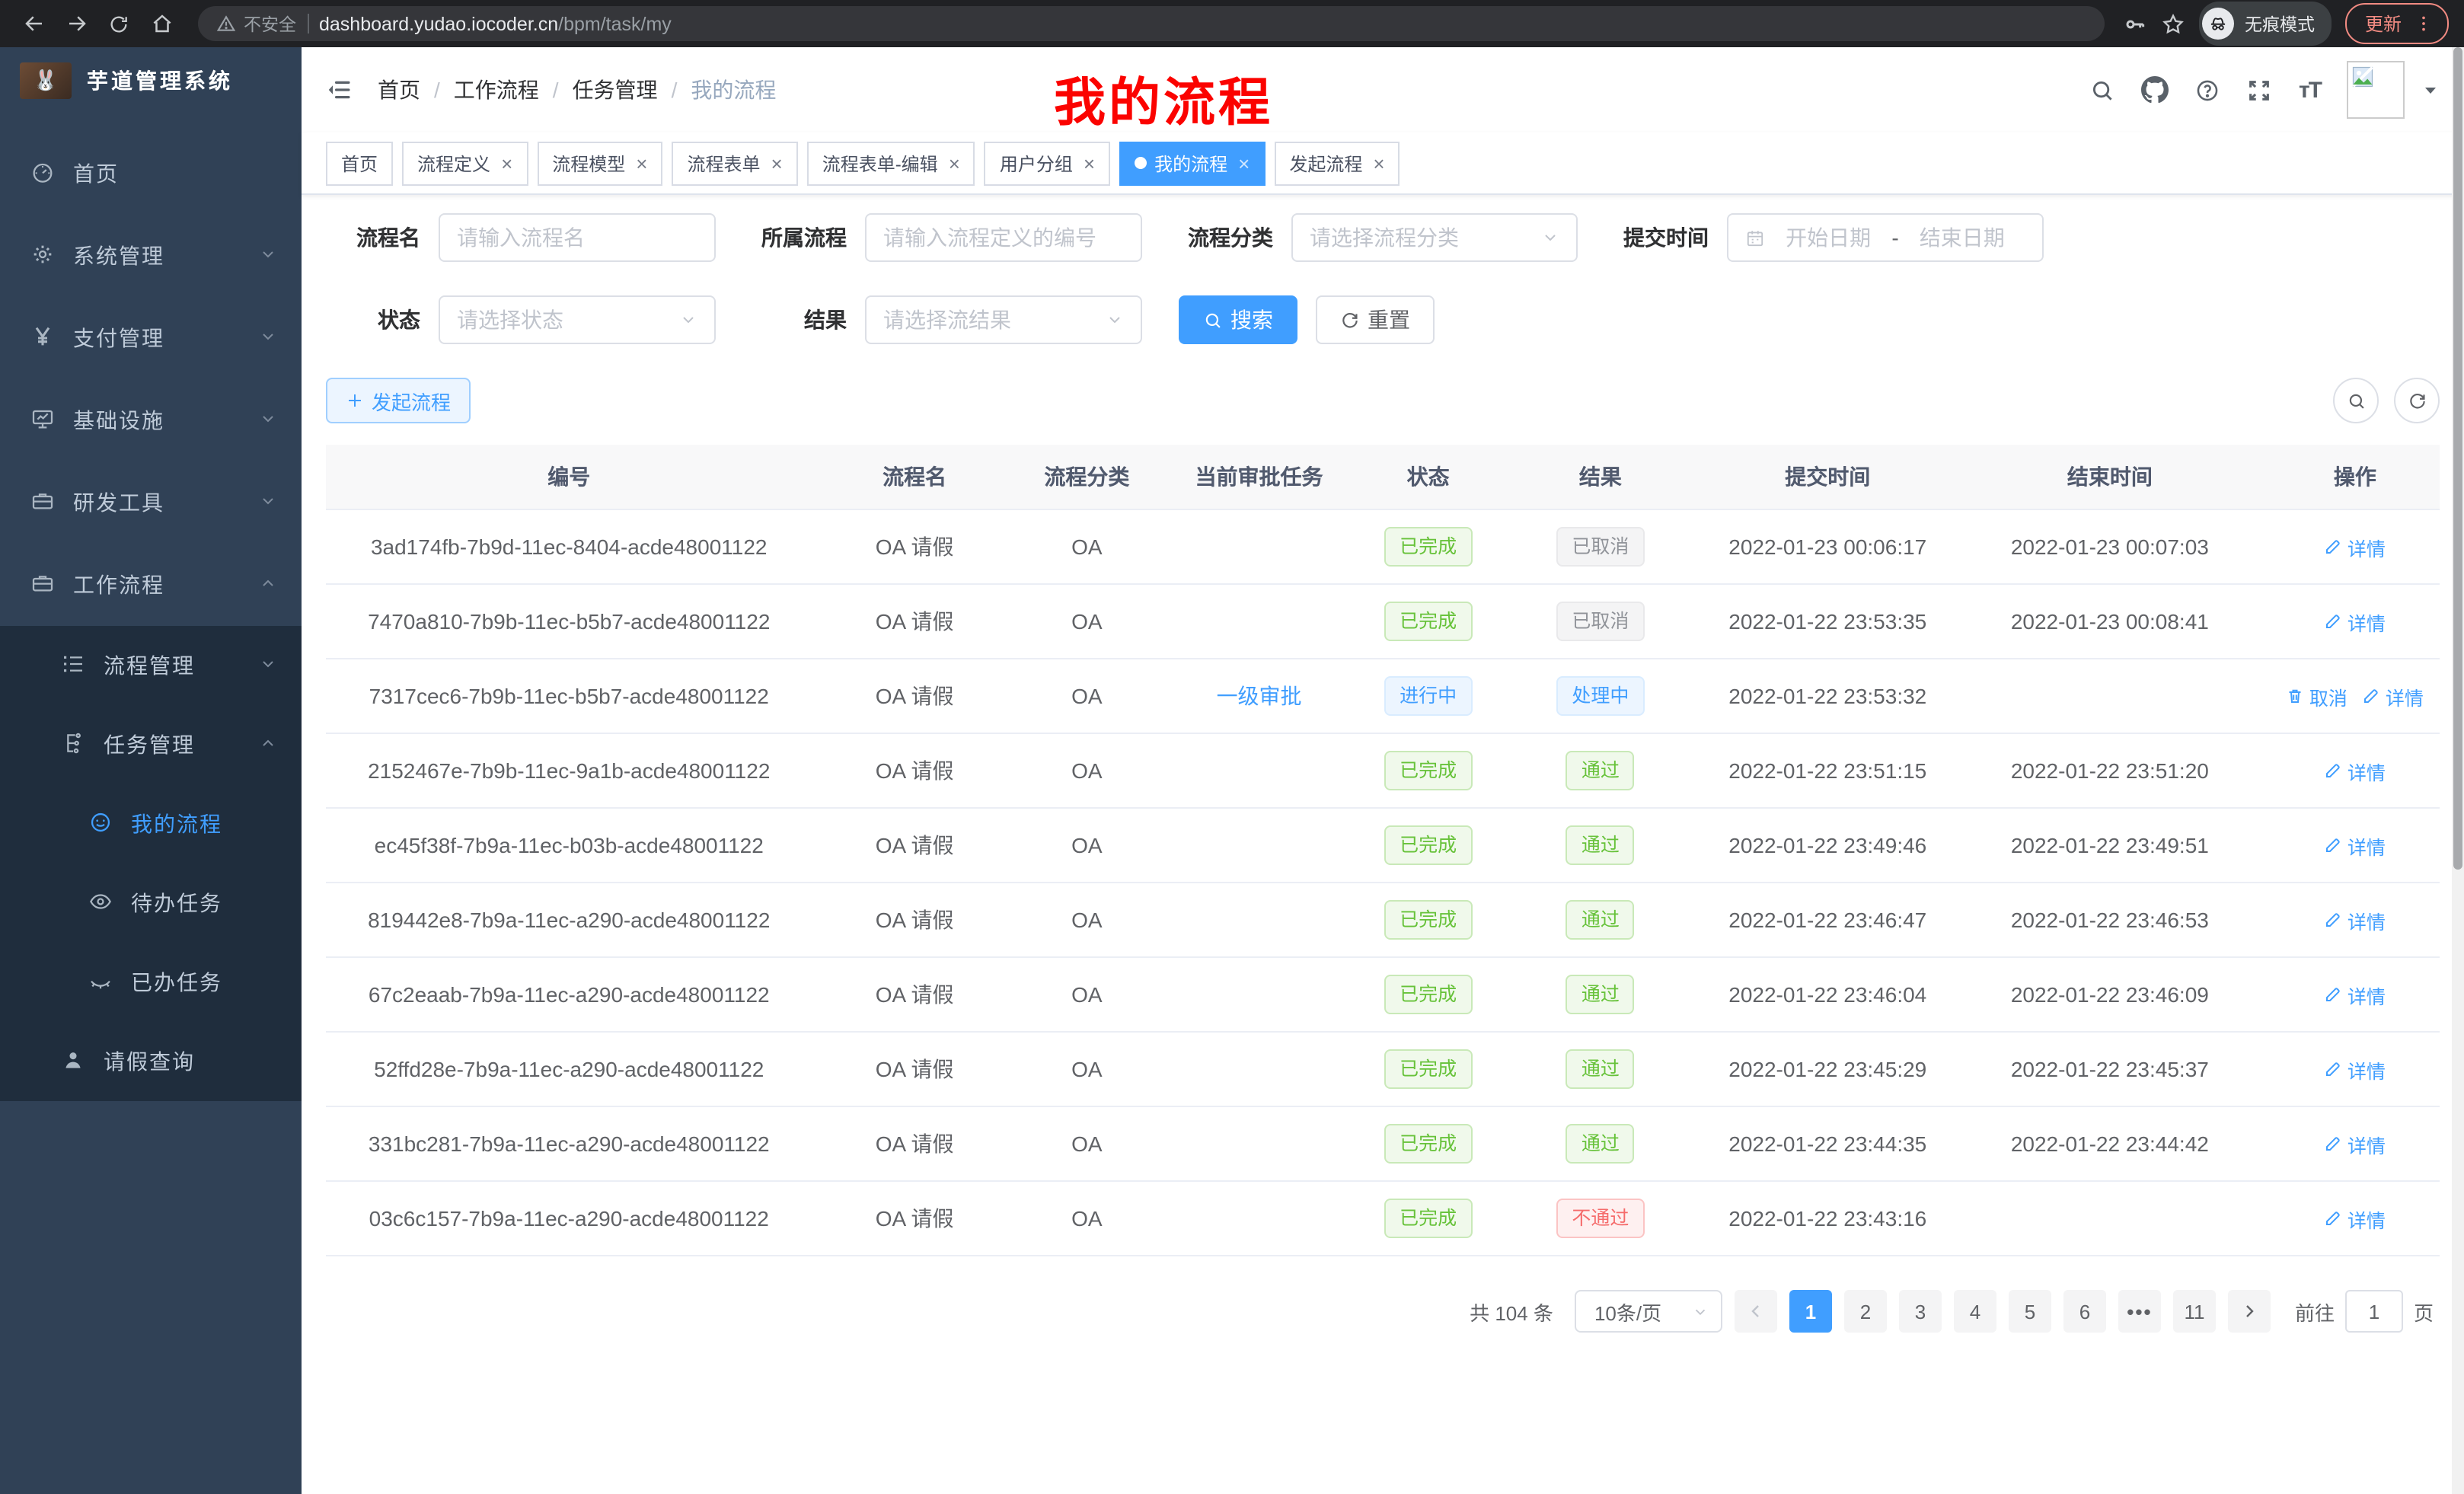  Describe the element at coordinates (399, 90) in the screenshot. I see `breadcrumb-item: 首页` at that location.